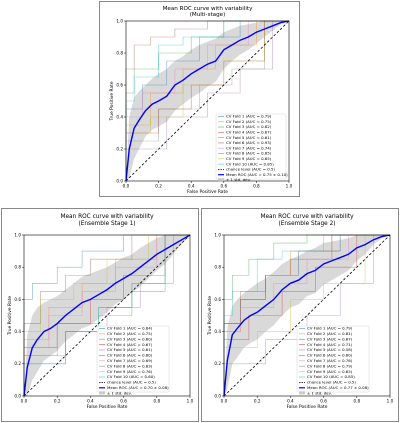  Describe the element at coordinates (158, 186) in the screenshot. I see `x-tick-label: 0.2` at that location.